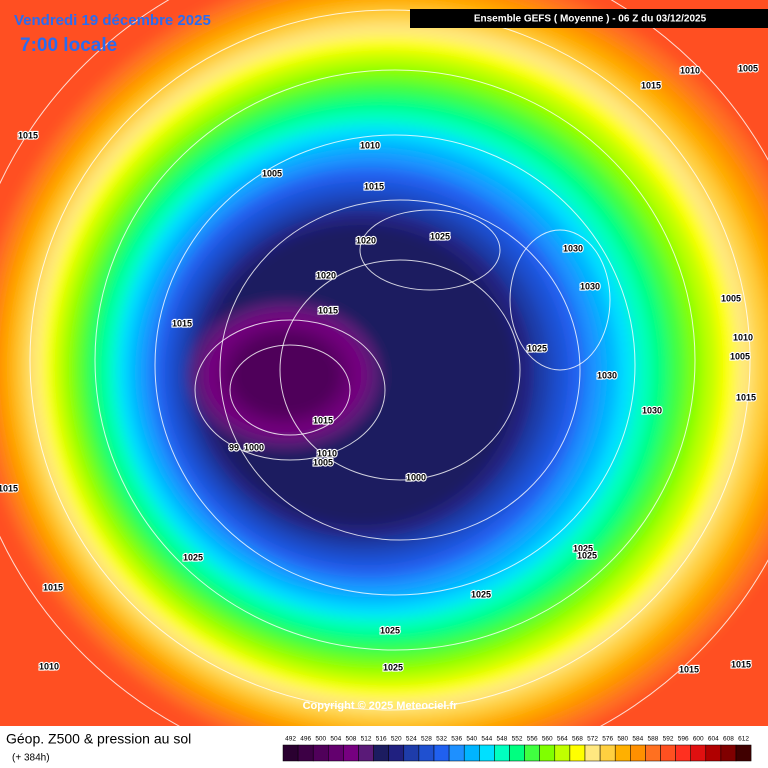 This screenshot has height=768, width=768. I want to click on scale-label: 496, so click(305, 739).